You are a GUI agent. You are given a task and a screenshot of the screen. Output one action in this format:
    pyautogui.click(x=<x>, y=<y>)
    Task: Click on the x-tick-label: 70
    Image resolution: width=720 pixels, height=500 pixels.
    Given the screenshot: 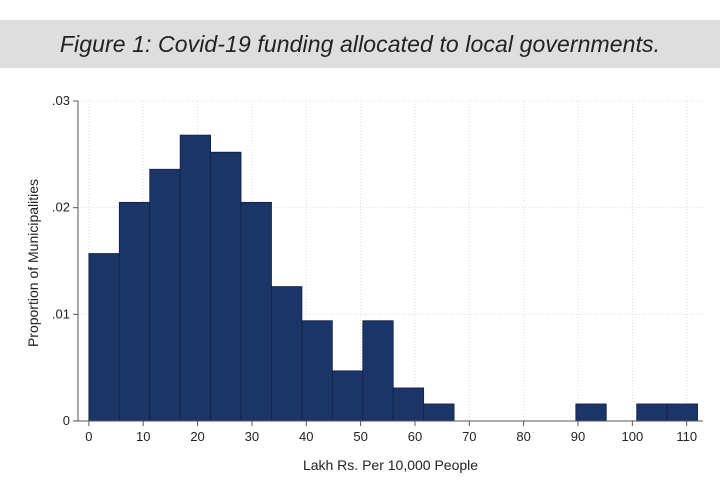 What is the action you would take?
    pyautogui.click(x=469, y=436)
    